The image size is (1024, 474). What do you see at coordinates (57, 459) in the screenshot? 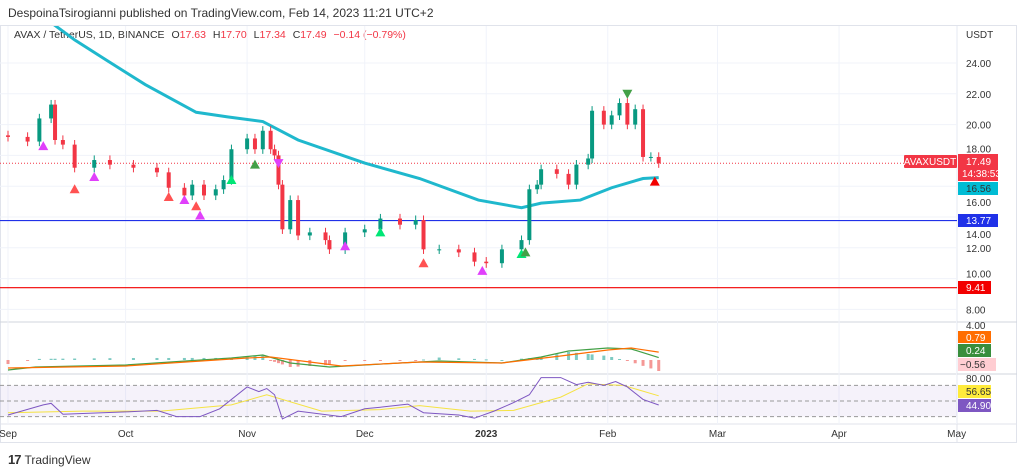
I see `brand-name: TradingView` at bounding box center [57, 459].